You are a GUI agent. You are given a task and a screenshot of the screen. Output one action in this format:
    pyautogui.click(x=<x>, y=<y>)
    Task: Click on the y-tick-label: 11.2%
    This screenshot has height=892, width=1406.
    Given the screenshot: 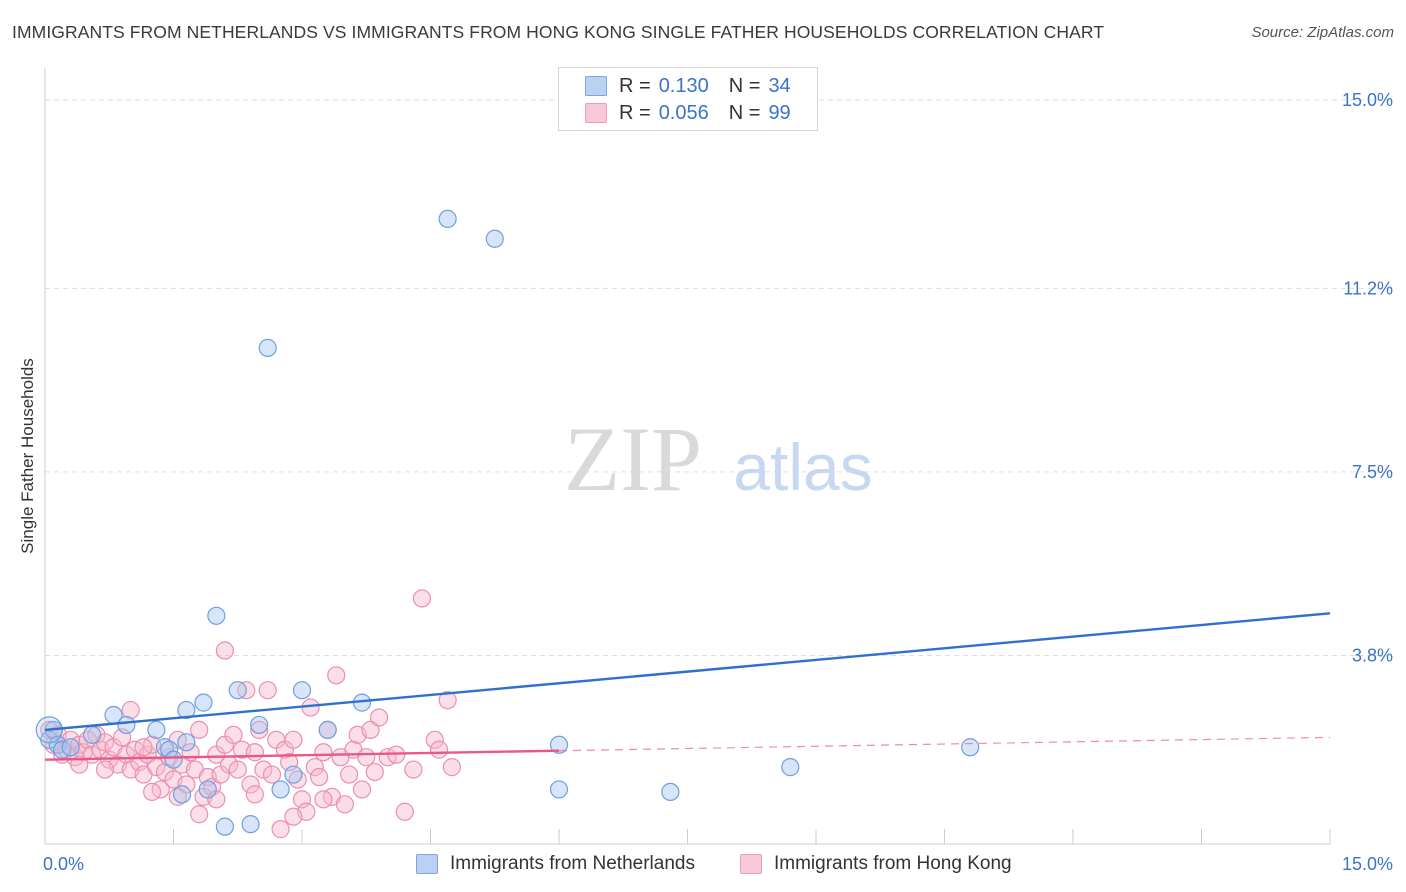 What is the action you would take?
    pyautogui.click(x=1368, y=288)
    